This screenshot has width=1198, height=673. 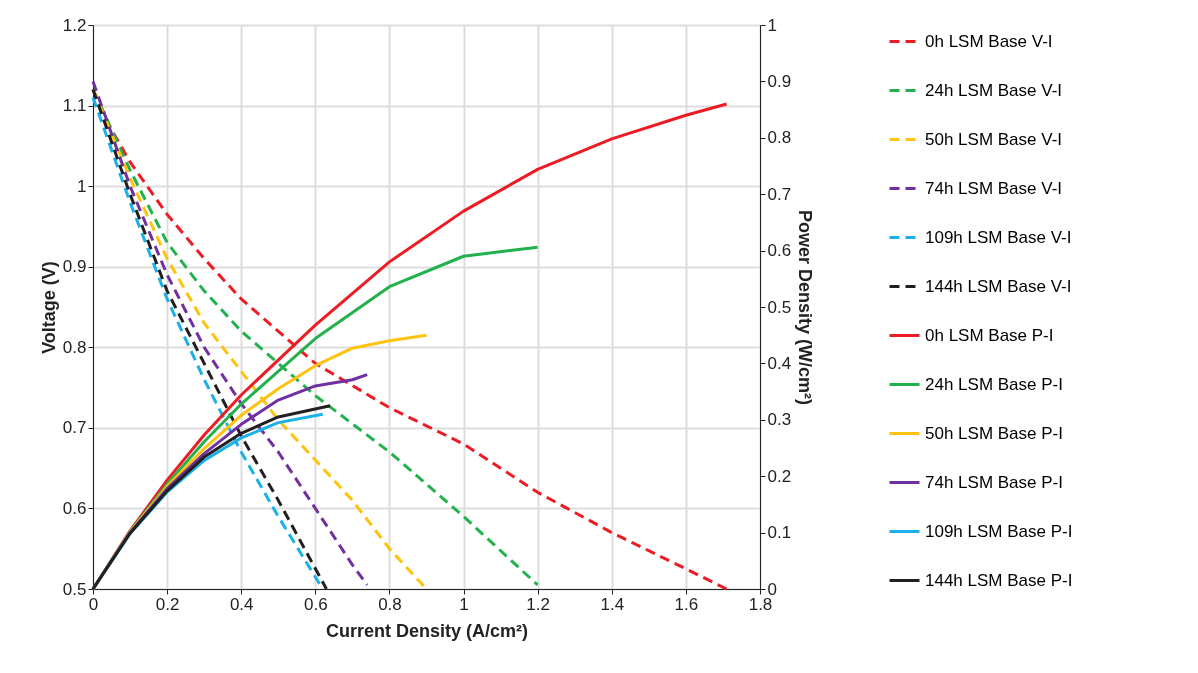 What do you see at coordinates (805, 307) in the screenshot?
I see `y2-axis-title: Power Density (W/cm²)` at bounding box center [805, 307].